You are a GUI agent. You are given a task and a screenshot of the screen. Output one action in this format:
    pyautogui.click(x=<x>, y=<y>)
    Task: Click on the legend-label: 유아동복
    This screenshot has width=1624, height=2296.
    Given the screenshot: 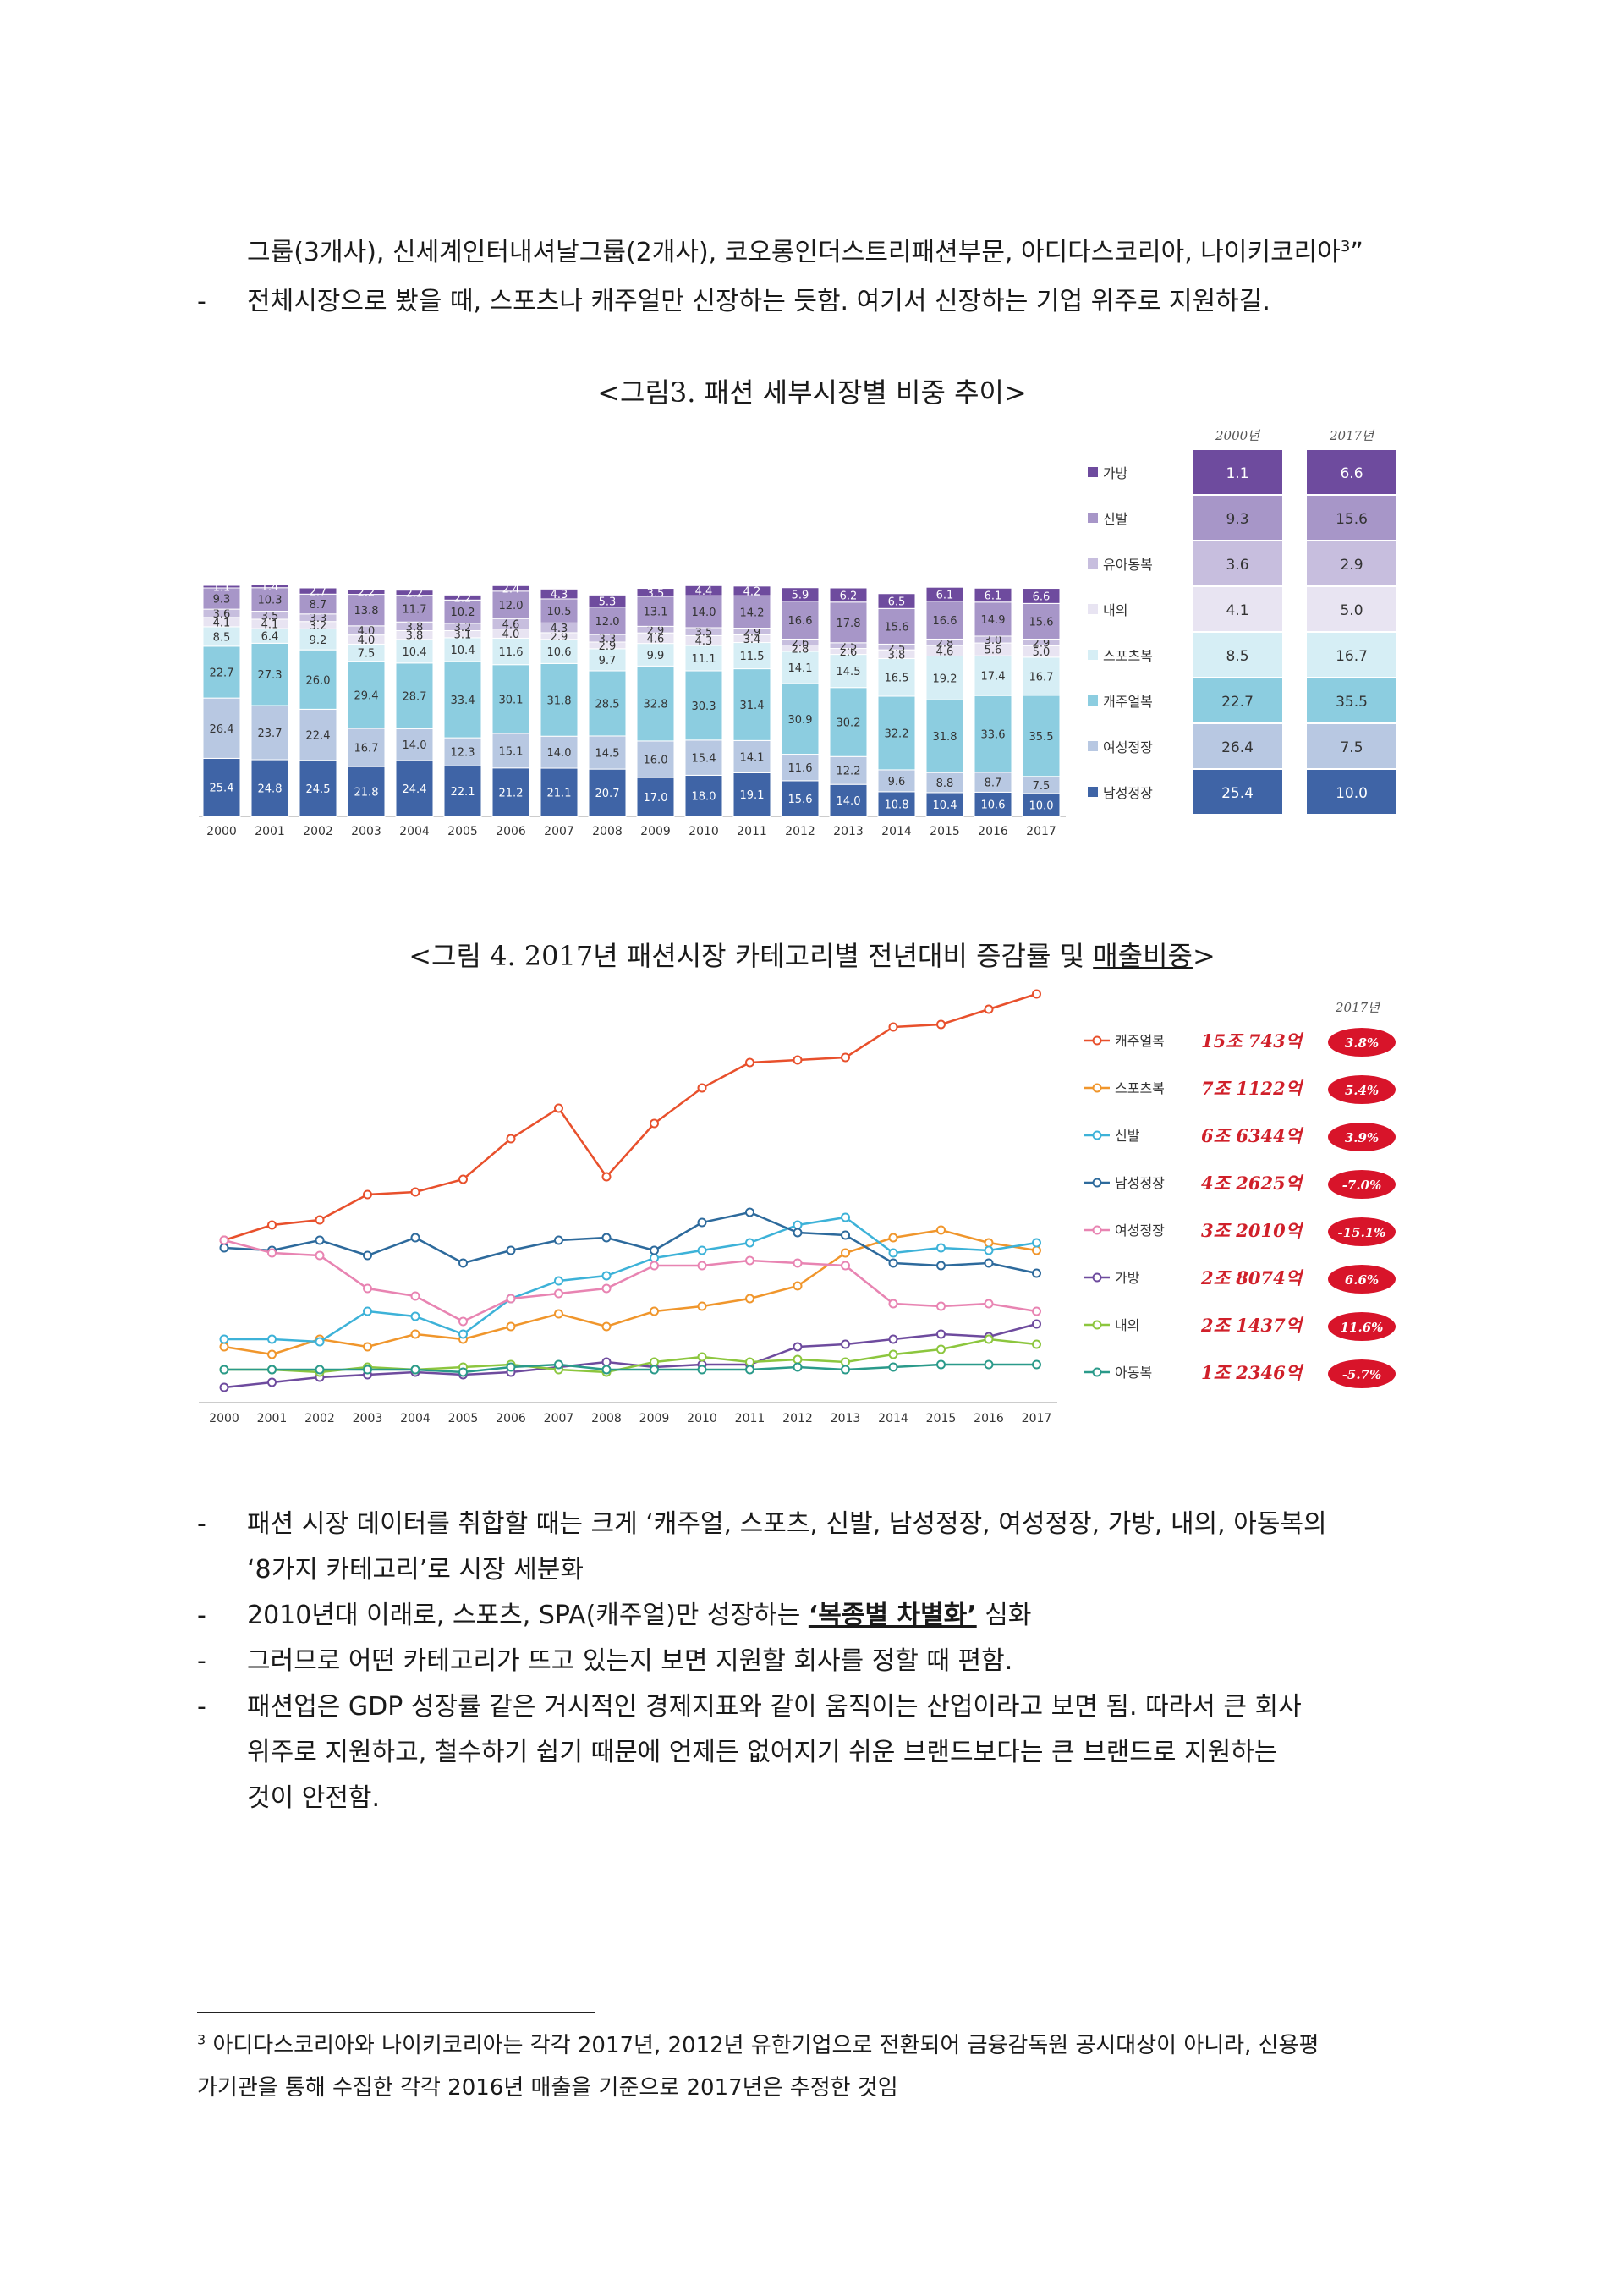 What is the action you would take?
    pyautogui.click(x=1128, y=565)
    